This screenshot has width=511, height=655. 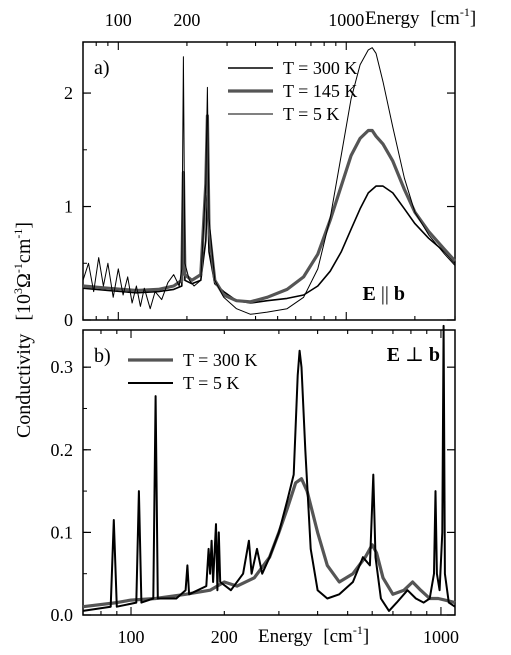 What do you see at coordinates (413, 355) in the screenshot?
I see `panel-b-annotation: E ⊥ b` at bounding box center [413, 355].